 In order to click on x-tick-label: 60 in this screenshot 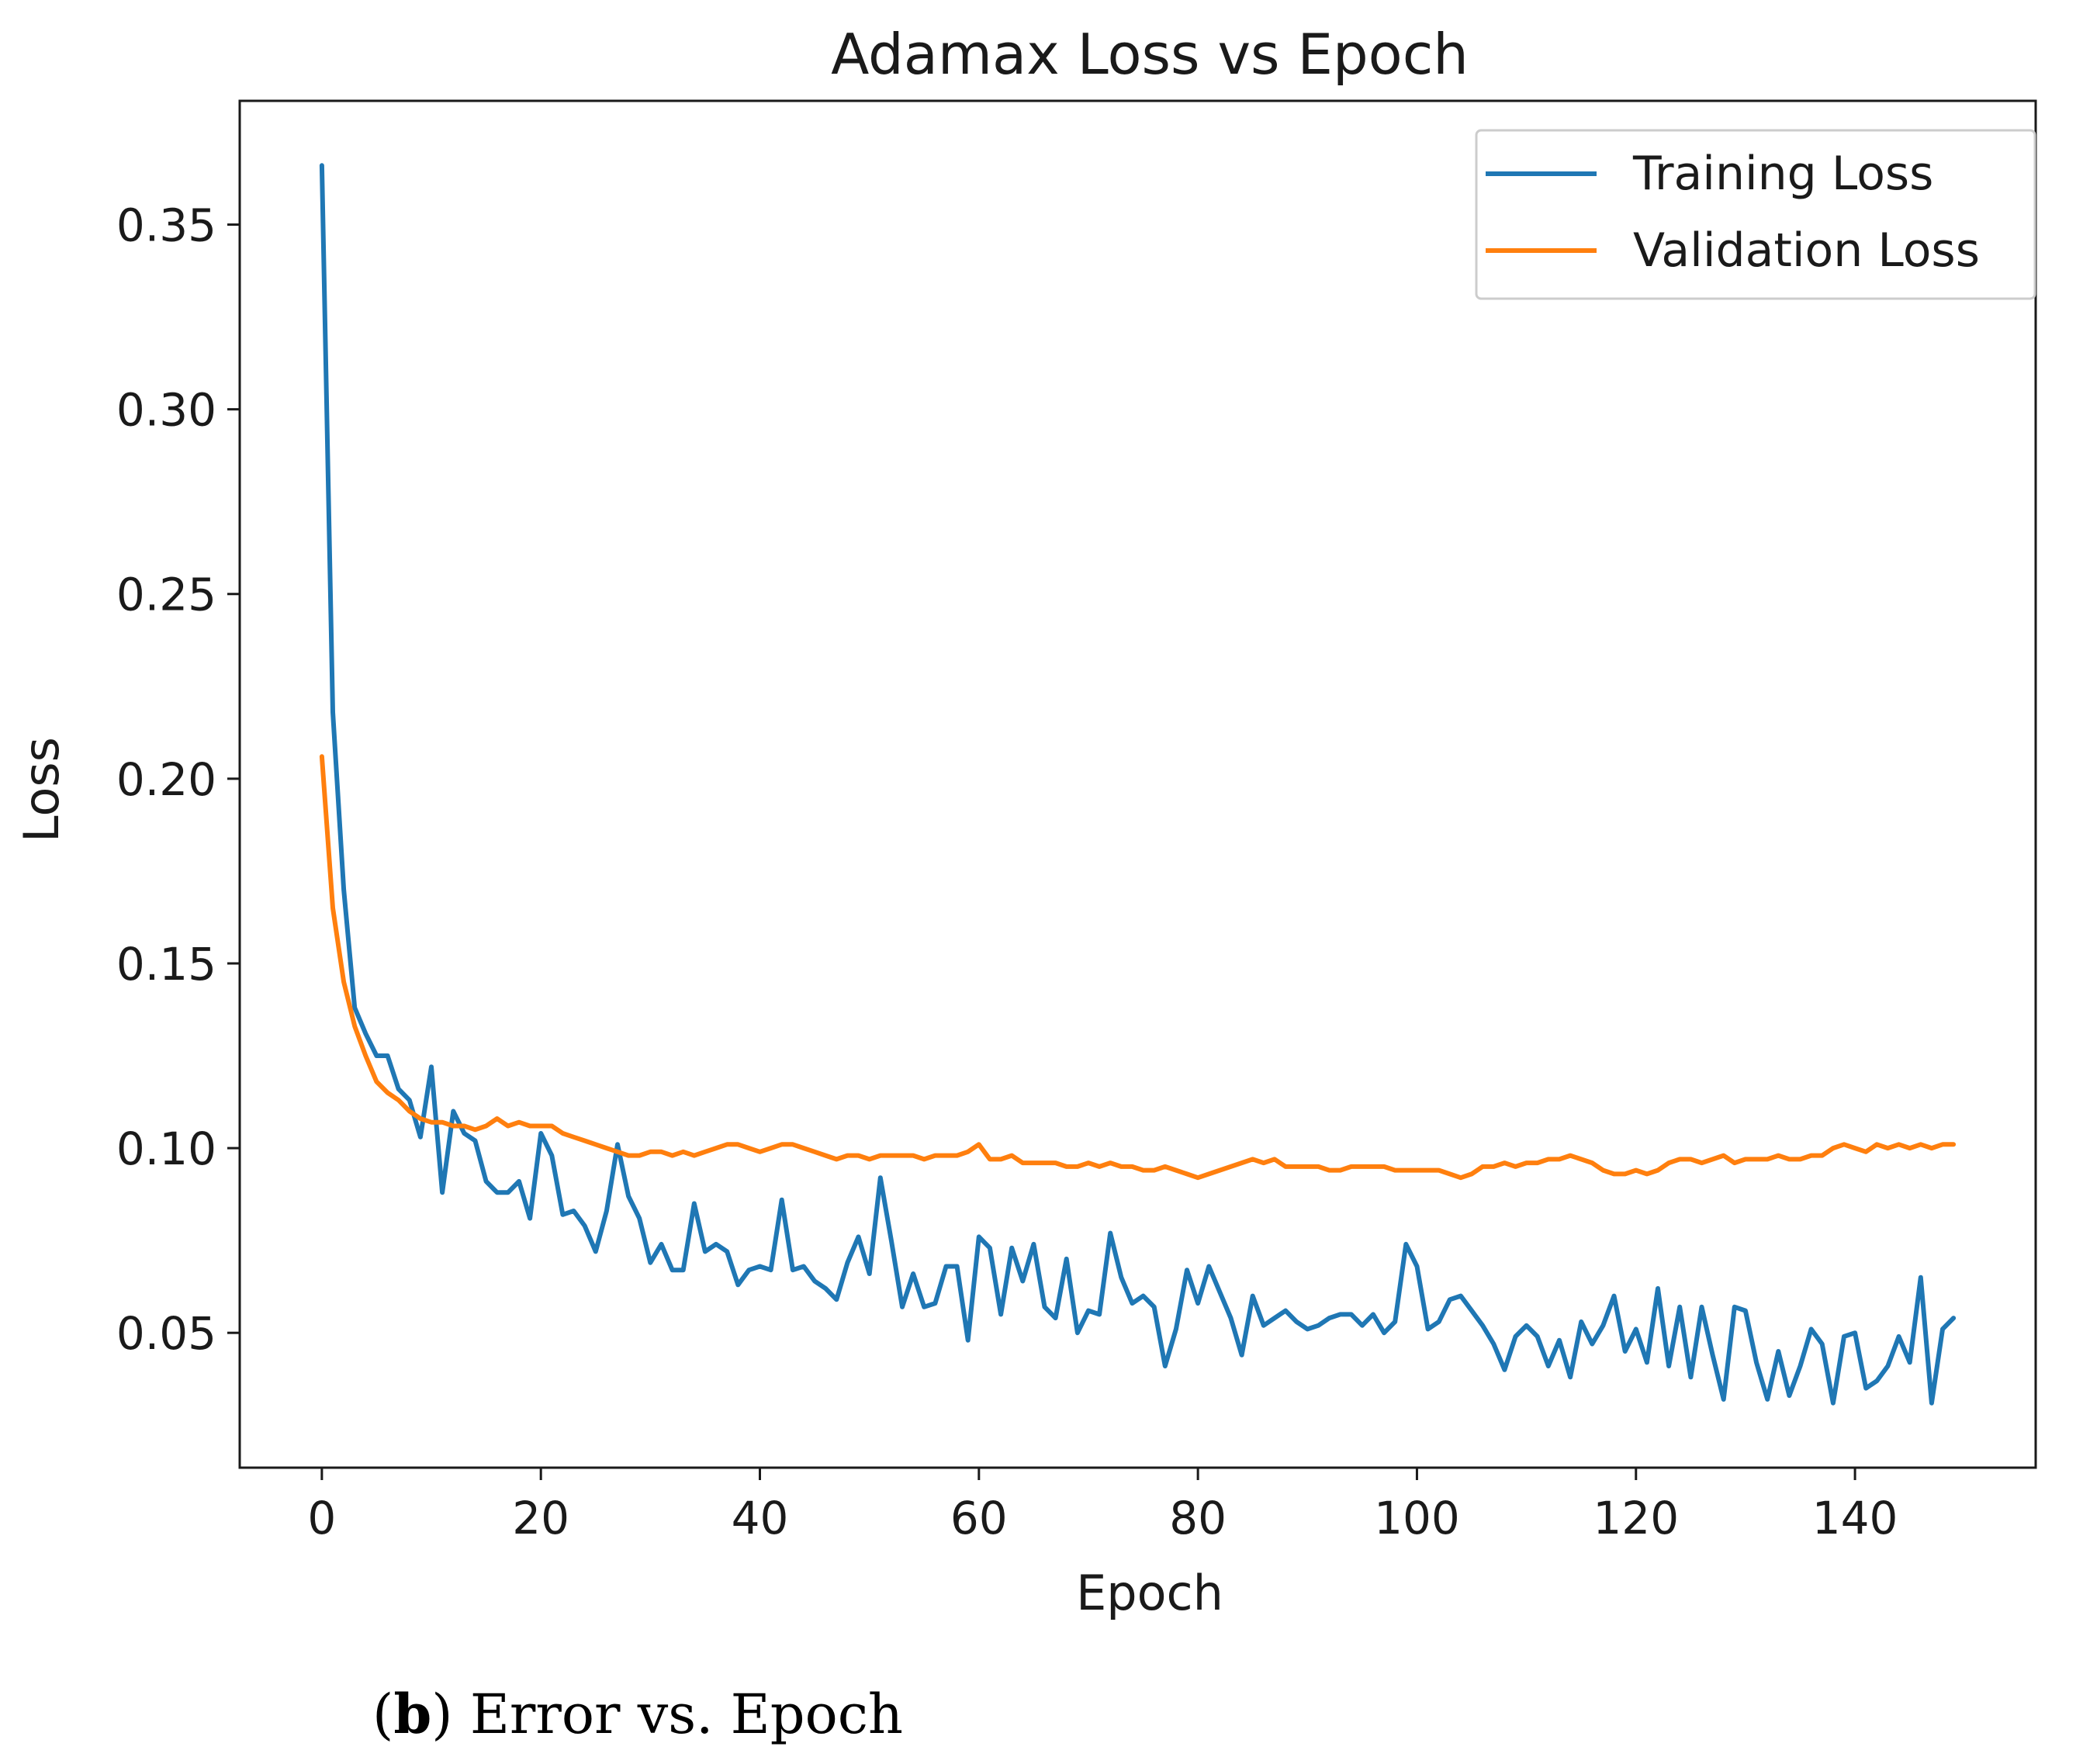, I will do `click(979, 1518)`.